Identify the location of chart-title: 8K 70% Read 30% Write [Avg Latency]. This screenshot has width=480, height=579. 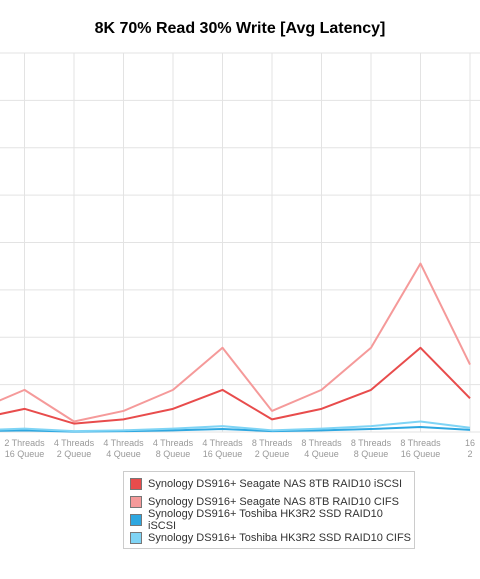
(240, 28).